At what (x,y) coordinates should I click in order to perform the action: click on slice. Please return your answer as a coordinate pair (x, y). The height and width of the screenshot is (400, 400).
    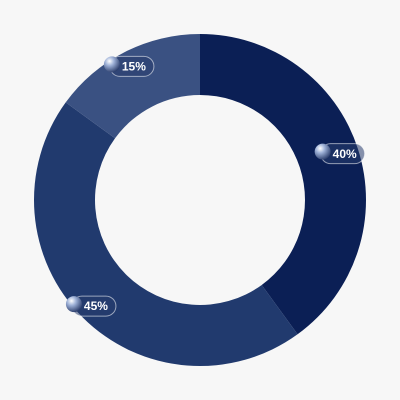
    Looking at the image, I should click on (132, 86).